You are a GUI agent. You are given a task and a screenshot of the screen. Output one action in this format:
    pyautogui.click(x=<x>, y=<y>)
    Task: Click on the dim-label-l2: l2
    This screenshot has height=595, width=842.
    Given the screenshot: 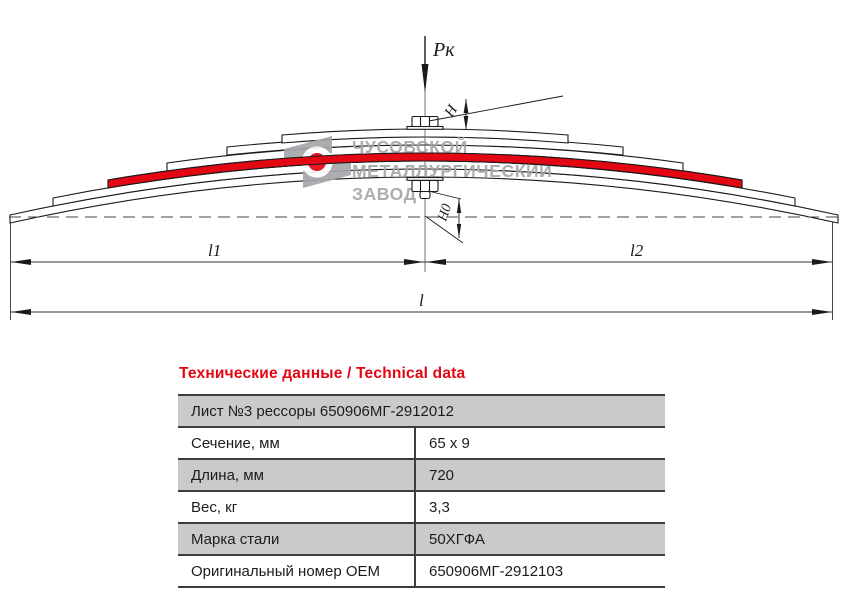 What is the action you would take?
    pyautogui.click(x=637, y=250)
    